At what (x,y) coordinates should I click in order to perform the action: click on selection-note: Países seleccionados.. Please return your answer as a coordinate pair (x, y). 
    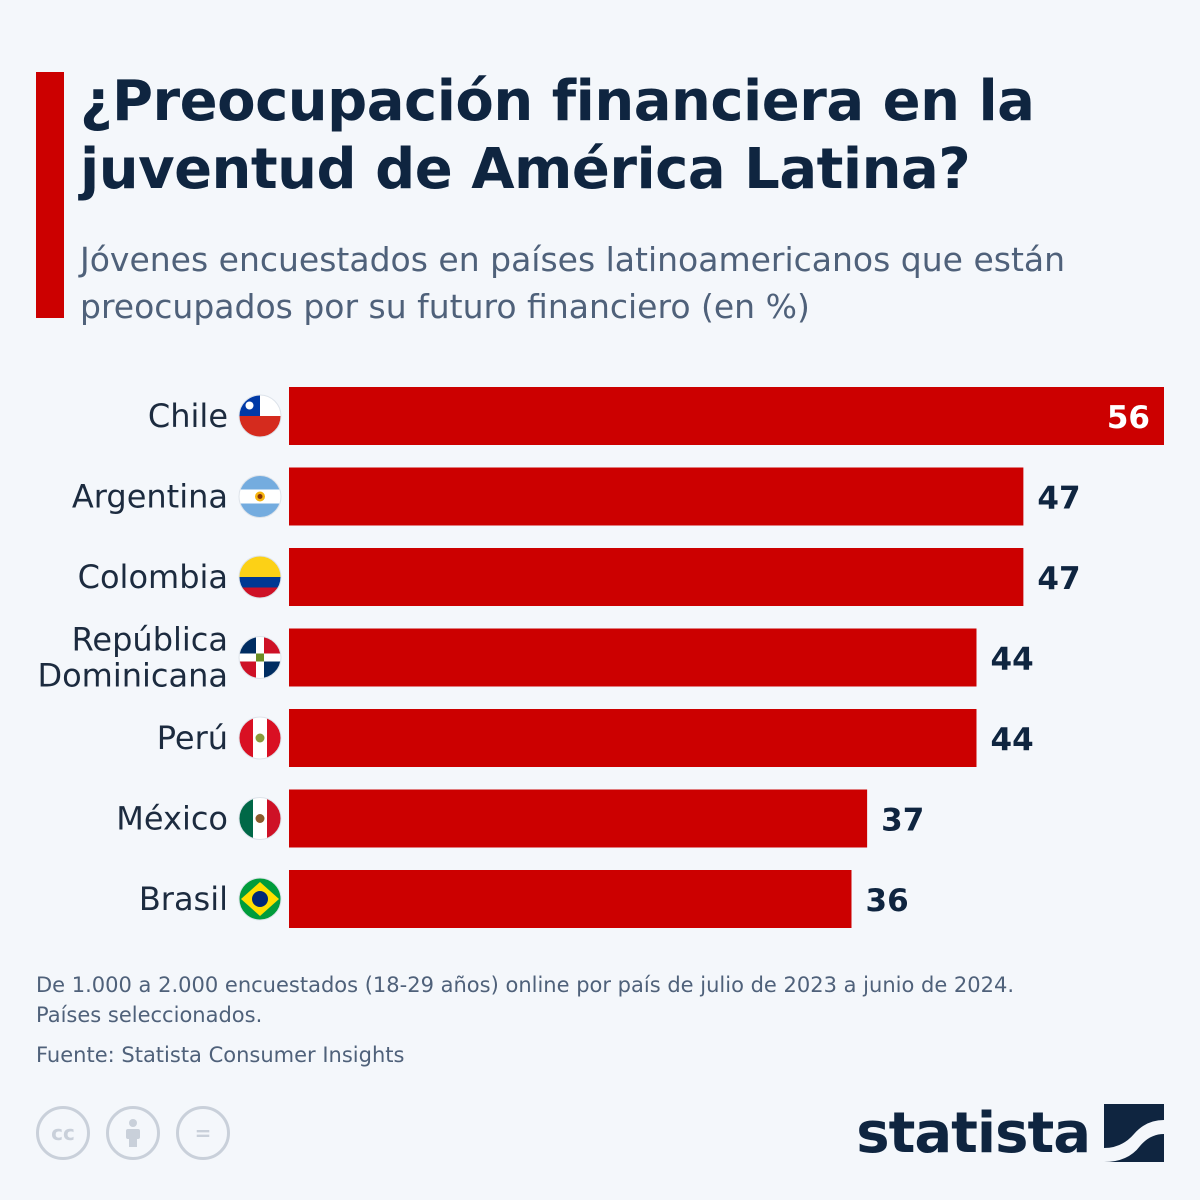
    Looking at the image, I should click on (149, 1015).